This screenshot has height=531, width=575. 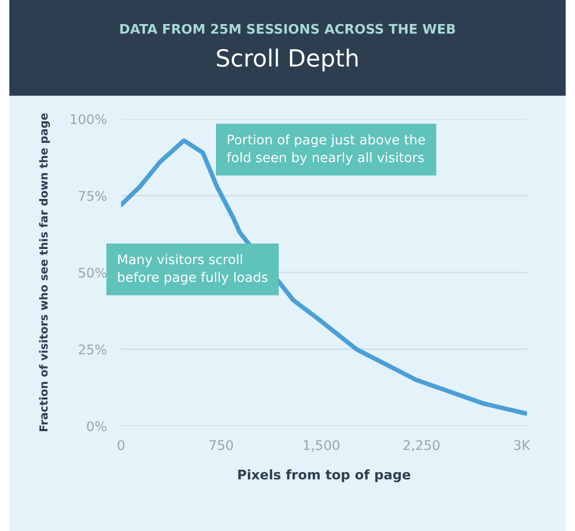 I want to click on chart-title: Scroll Depth, so click(x=287, y=60).